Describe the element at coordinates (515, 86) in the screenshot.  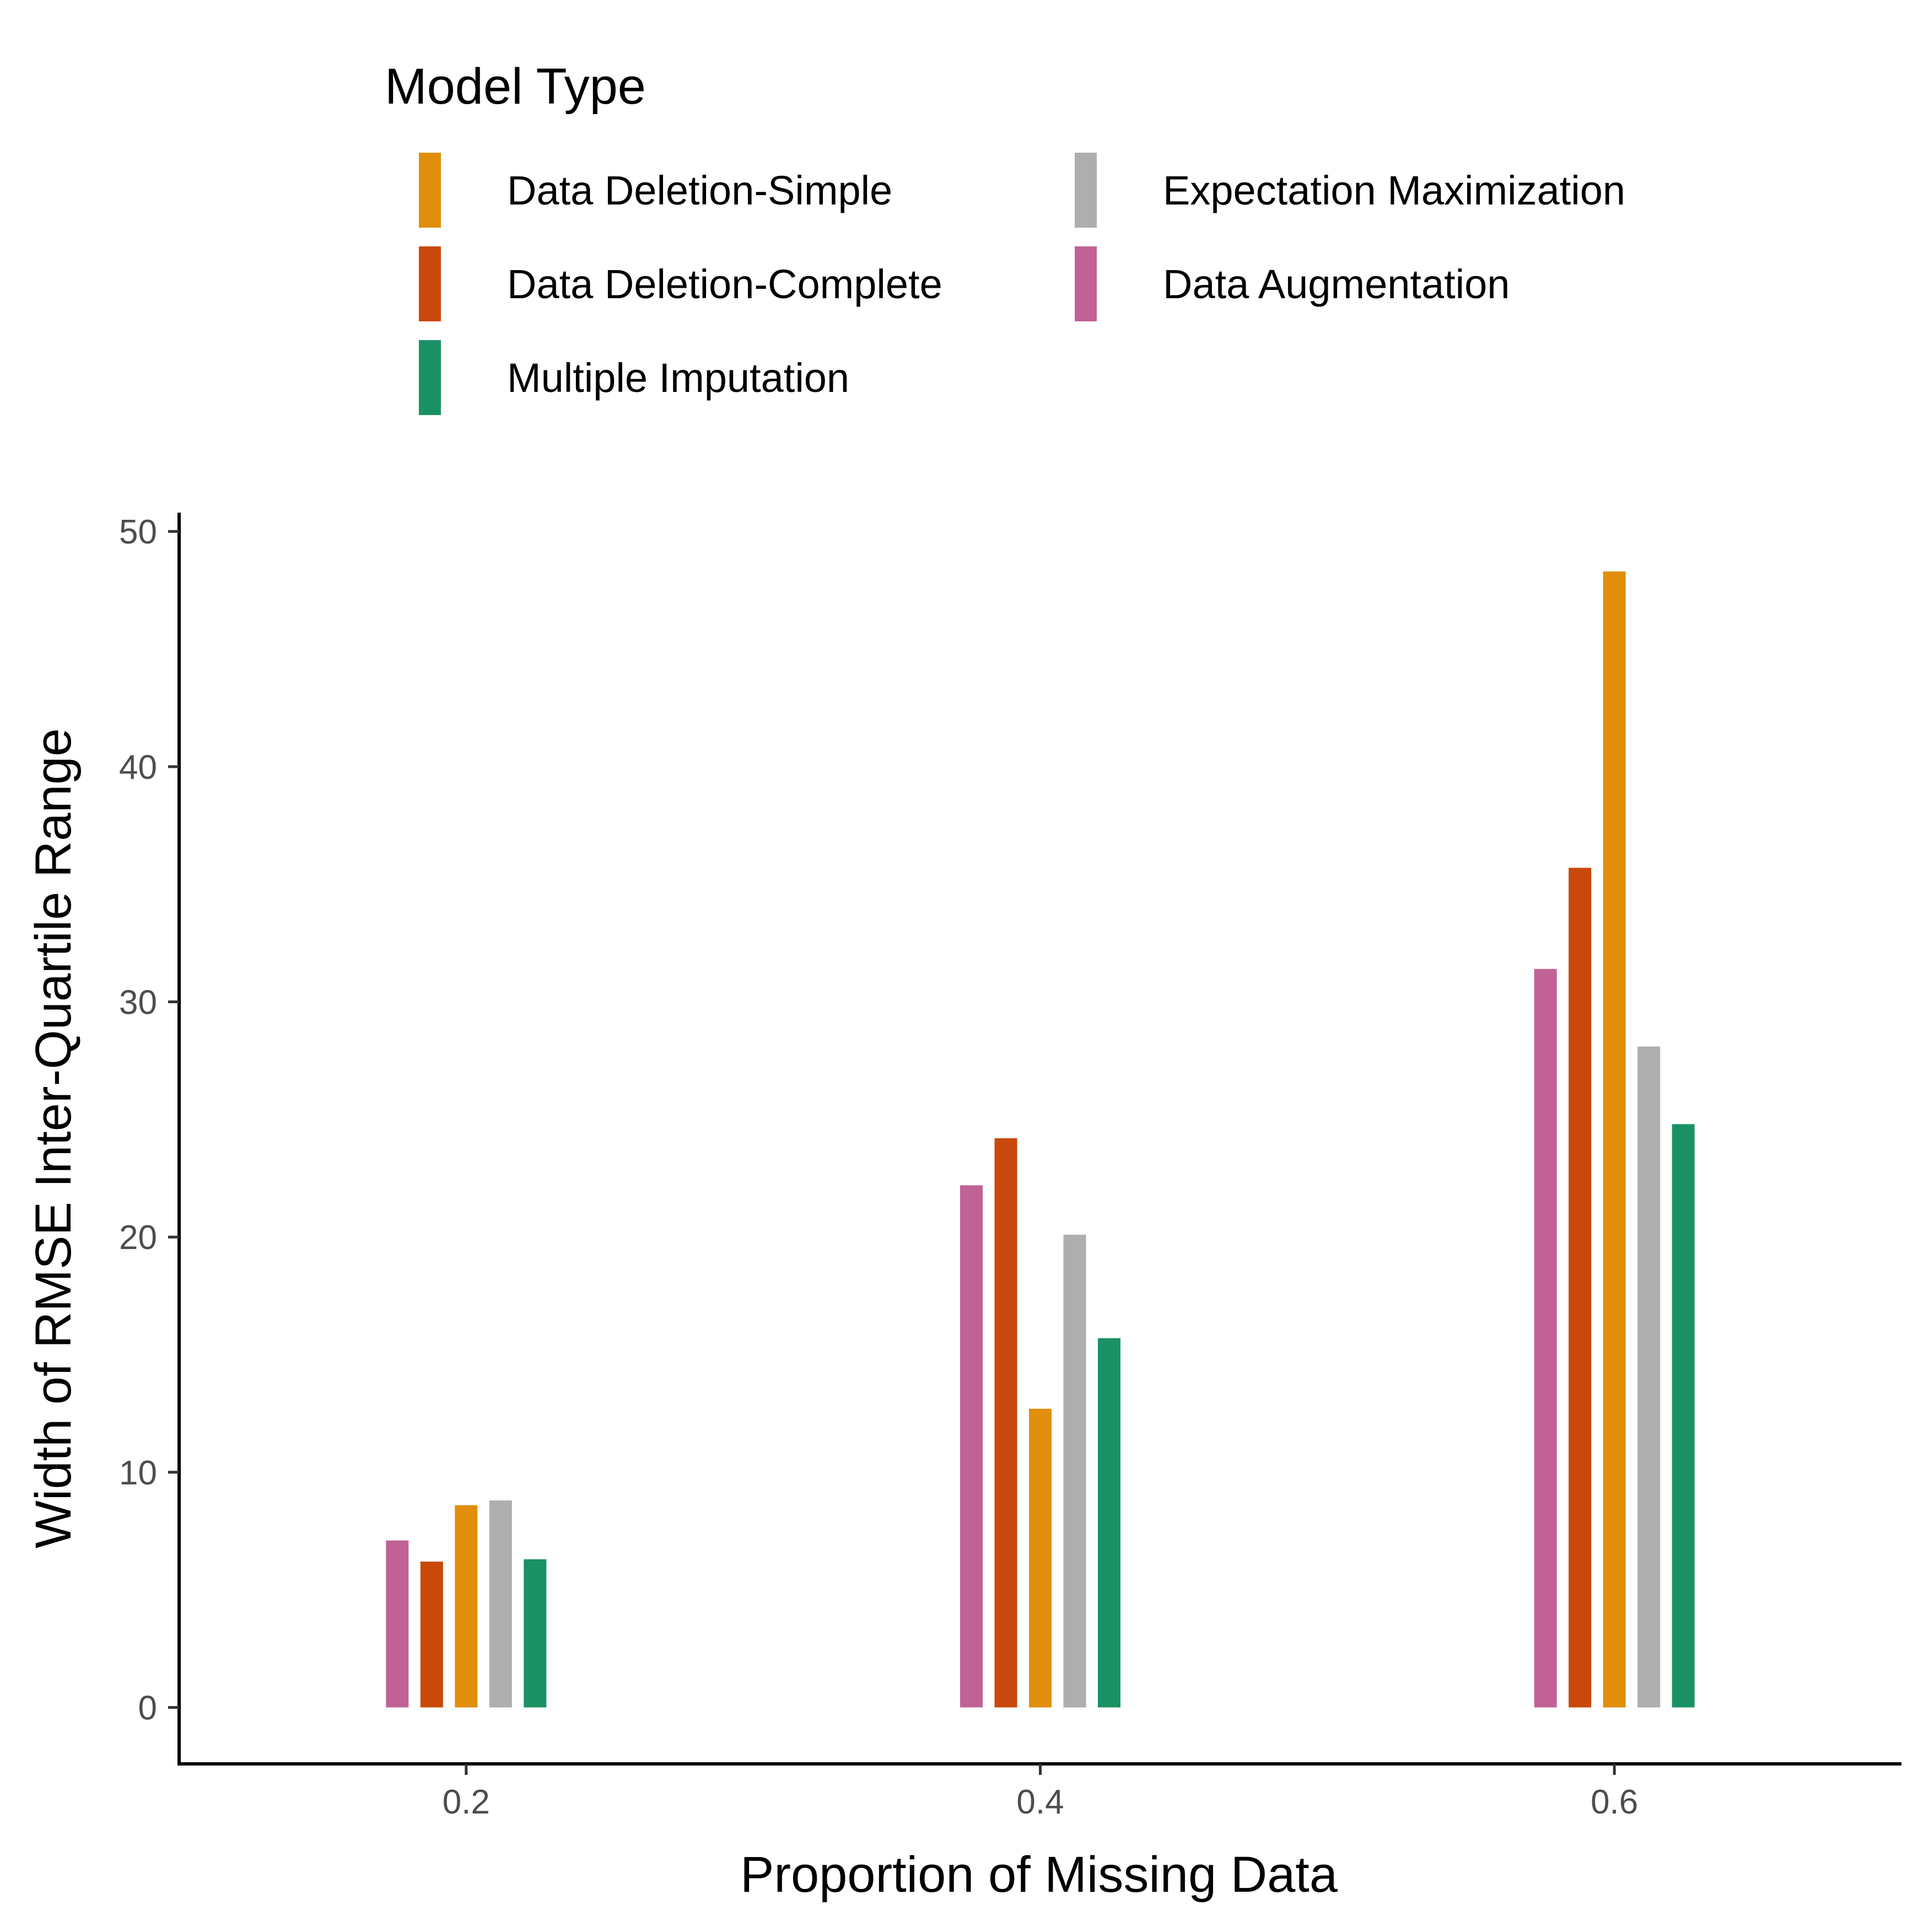
I see `legend-title: Model Type` at that location.